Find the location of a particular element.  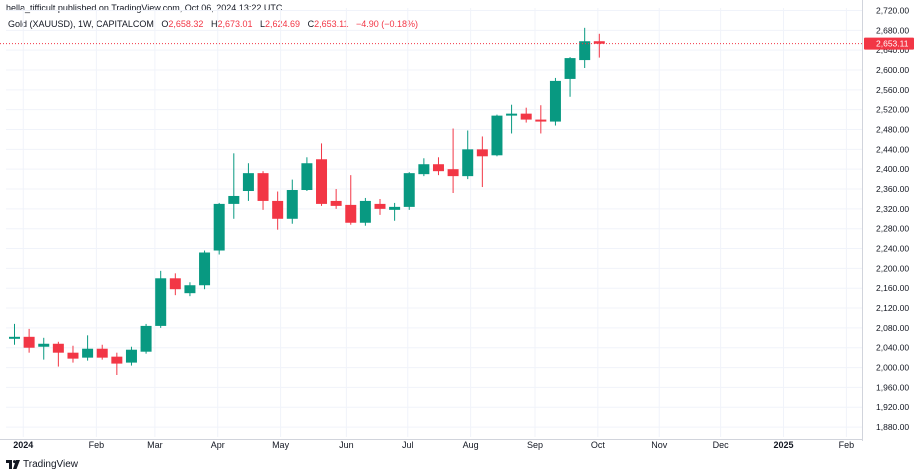

x-tick-label: Jun is located at coordinates (346, 445).